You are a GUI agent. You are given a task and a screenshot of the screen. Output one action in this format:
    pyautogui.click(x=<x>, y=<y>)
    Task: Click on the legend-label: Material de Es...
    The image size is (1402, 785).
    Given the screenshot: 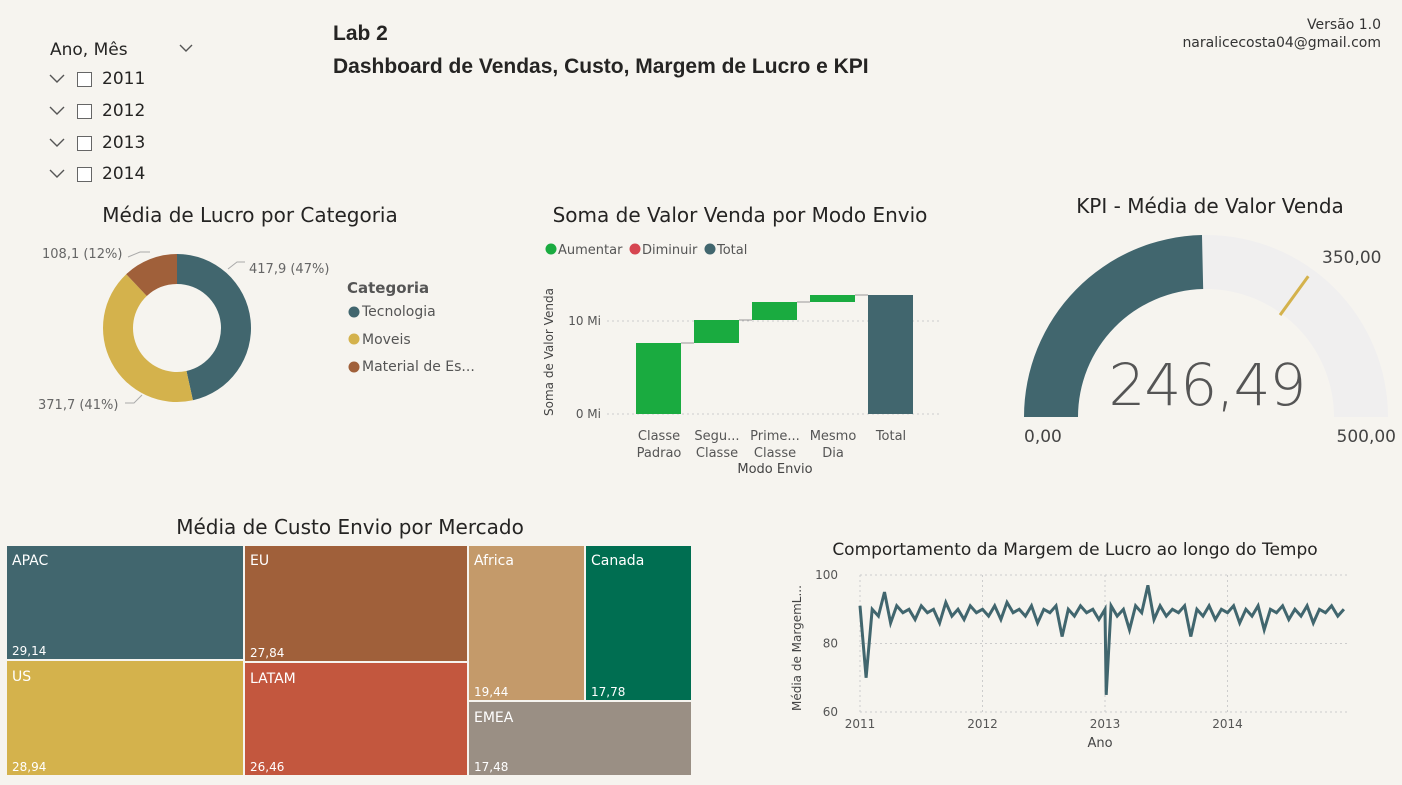 What is the action you would take?
    pyautogui.click(x=418, y=367)
    